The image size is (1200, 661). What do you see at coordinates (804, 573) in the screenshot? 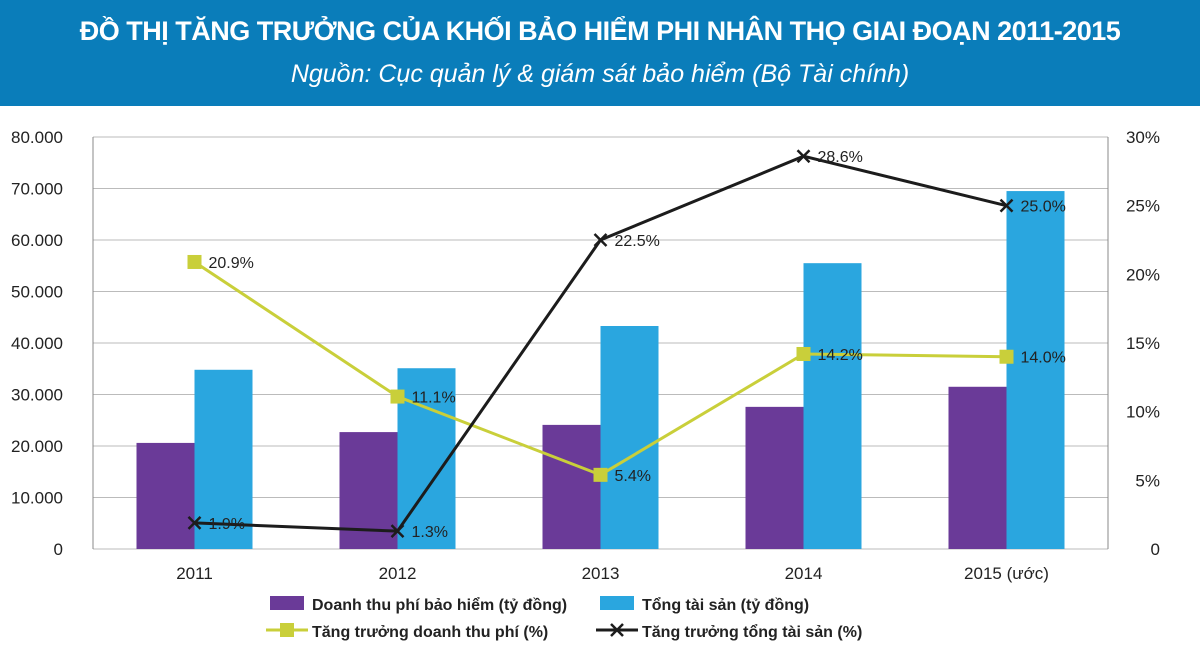
I see `x-tick-label: 2014` at bounding box center [804, 573].